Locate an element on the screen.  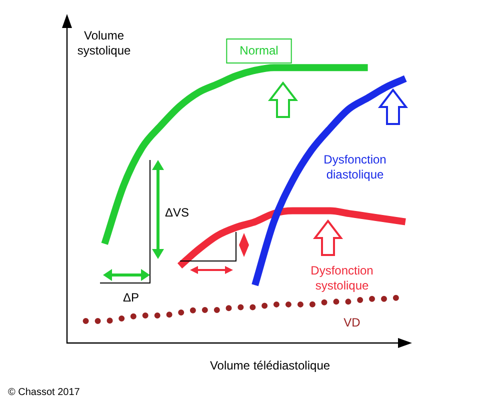
x-axis-title: Volume télédiastolique is located at coordinates (270, 365).